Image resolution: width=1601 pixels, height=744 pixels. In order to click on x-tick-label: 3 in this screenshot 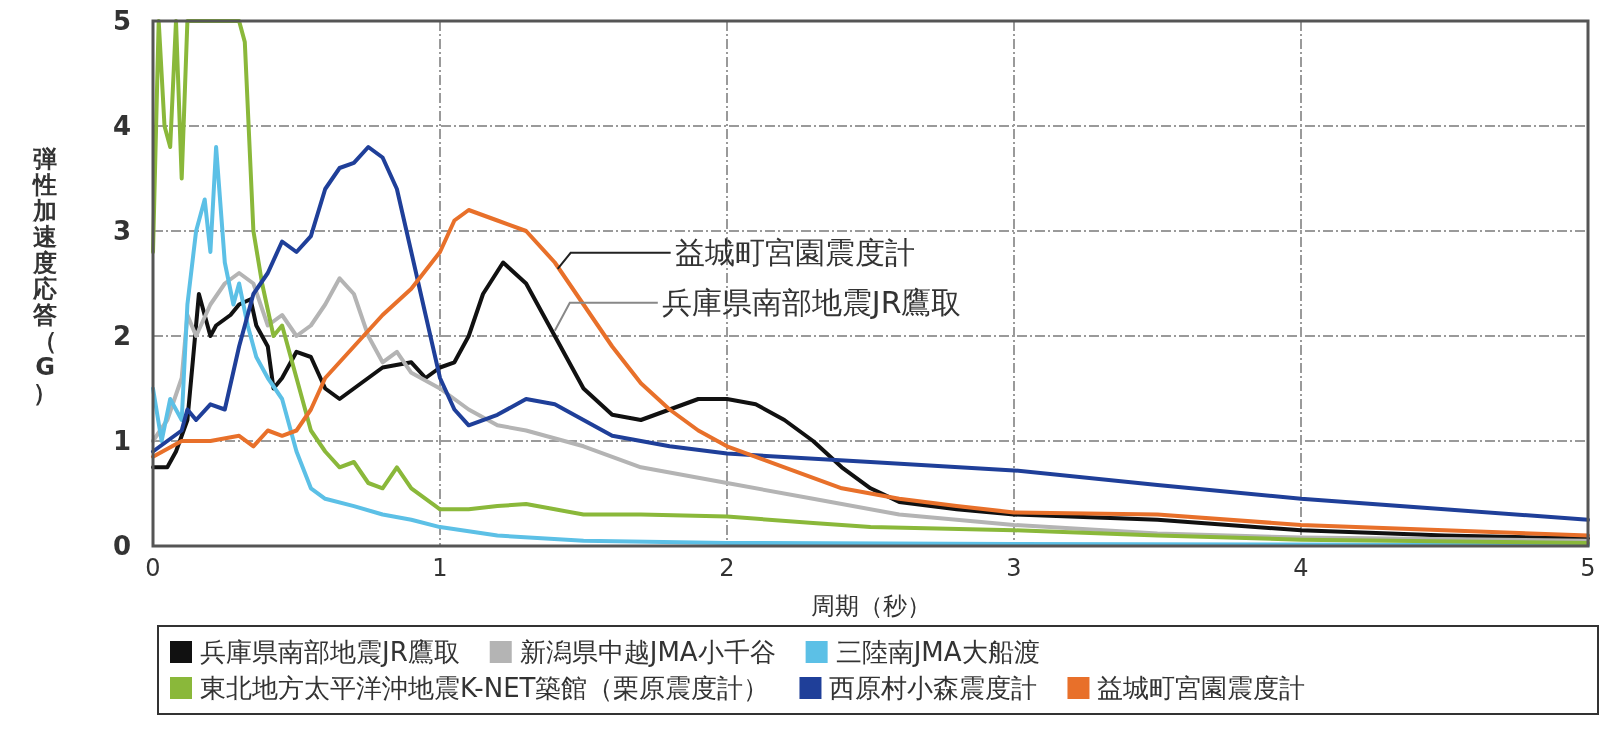, I will do `click(1014, 568)`.